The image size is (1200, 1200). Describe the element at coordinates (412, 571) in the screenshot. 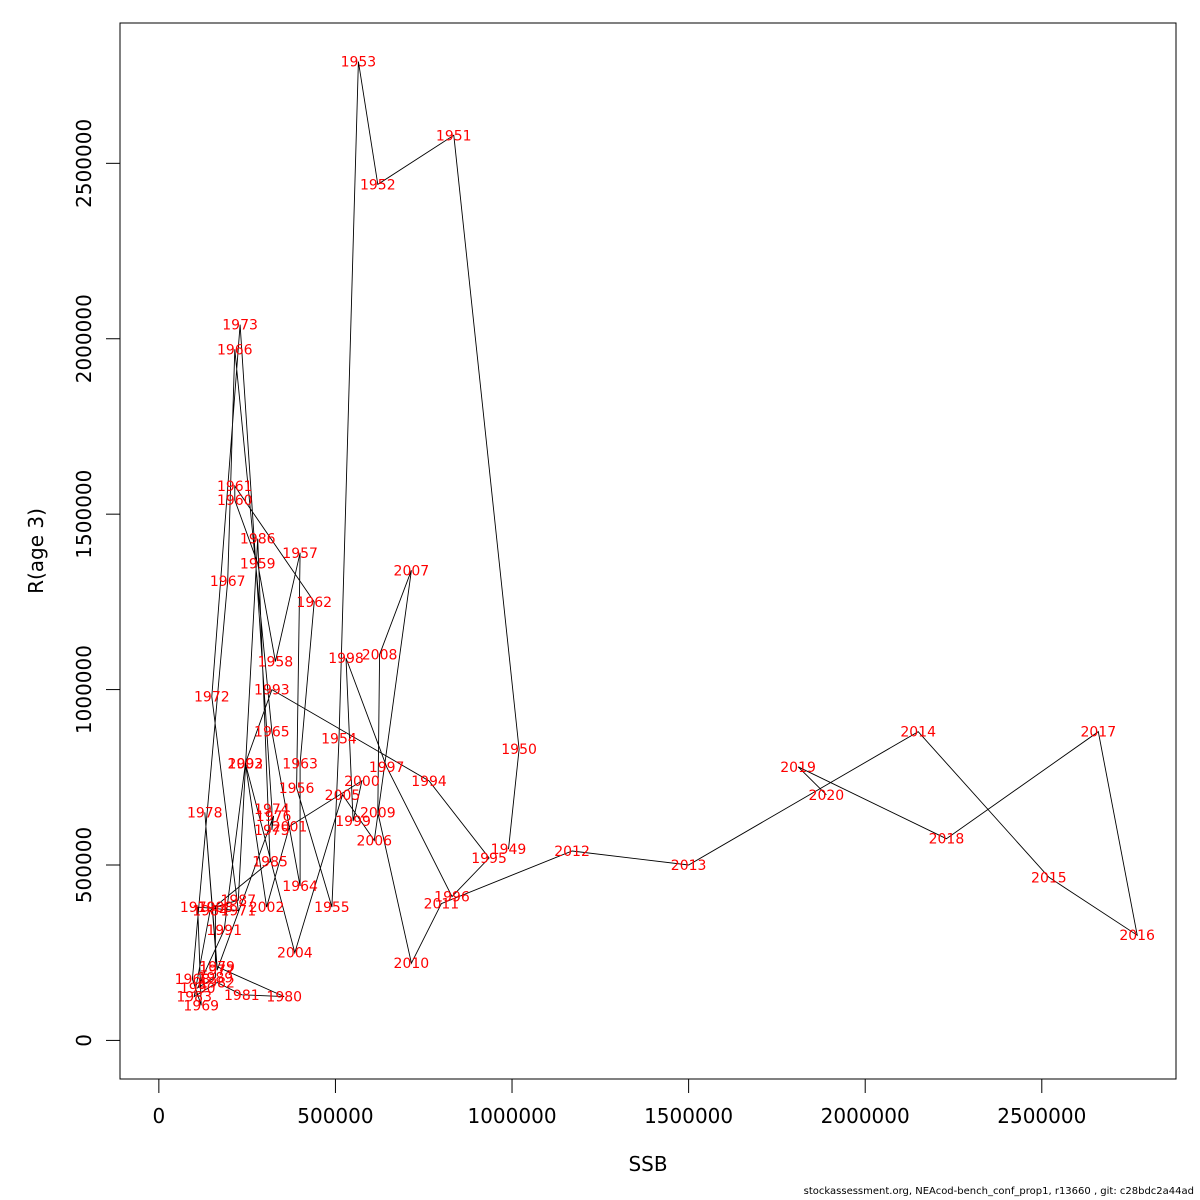

I see `year-label-2007: 2007` at that location.